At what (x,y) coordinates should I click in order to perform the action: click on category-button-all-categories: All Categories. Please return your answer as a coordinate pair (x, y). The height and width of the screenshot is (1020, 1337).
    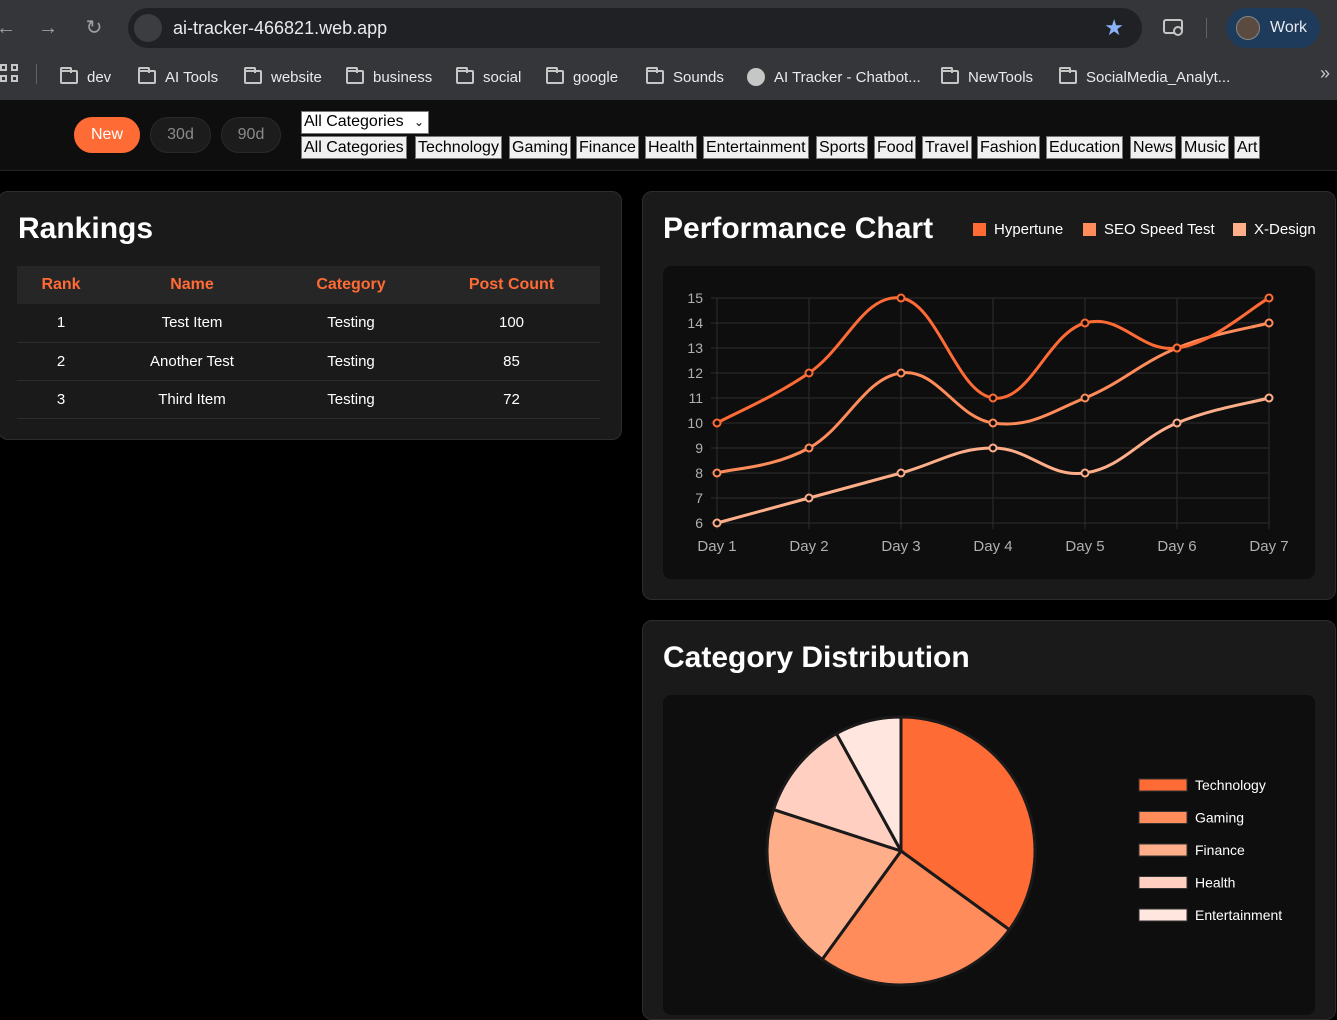
    Looking at the image, I should click on (354, 147).